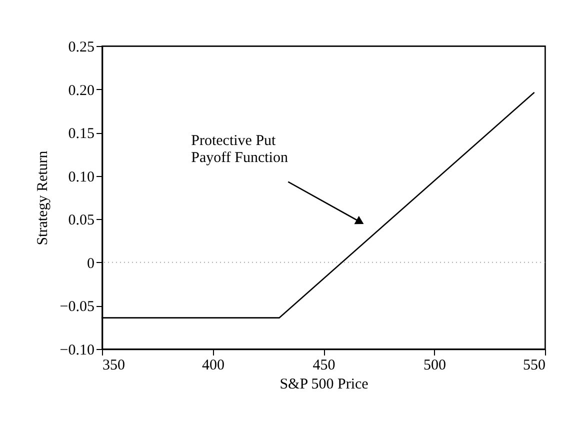 The height and width of the screenshot is (423, 566). Describe the element at coordinates (81, 90) in the screenshot. I see `y-tick-label: 0.20` at that location.